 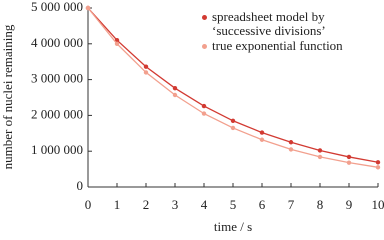 I want to click on x-tick-label: 0, so click(x=88, y=204).